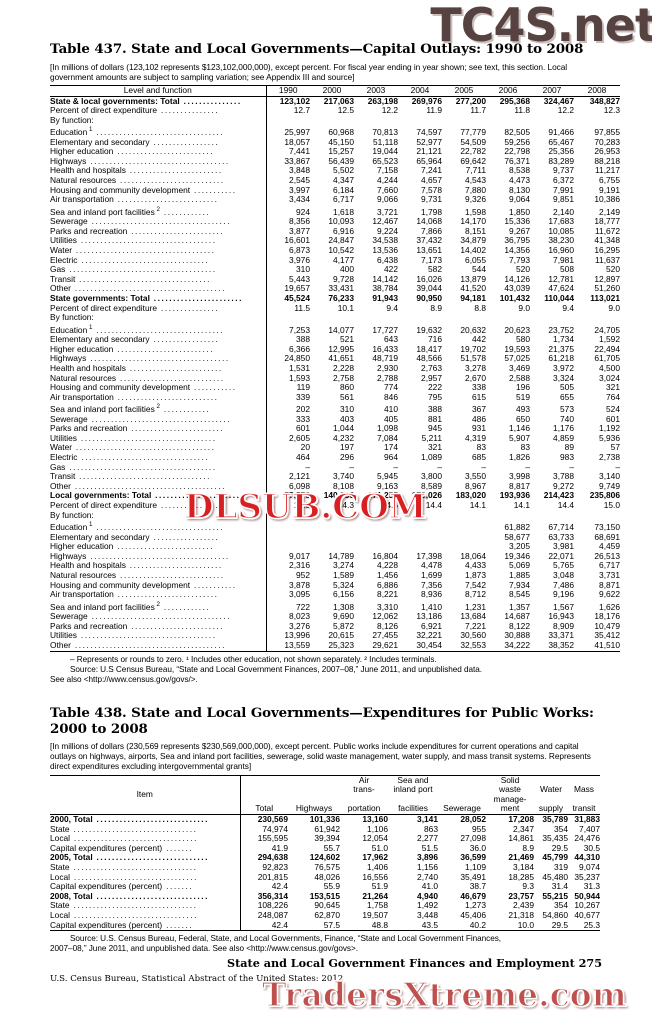 Image resolution: width=652 pixels, height=1024 pixels. I want to click on table-cell: 333, so click(303, 418).